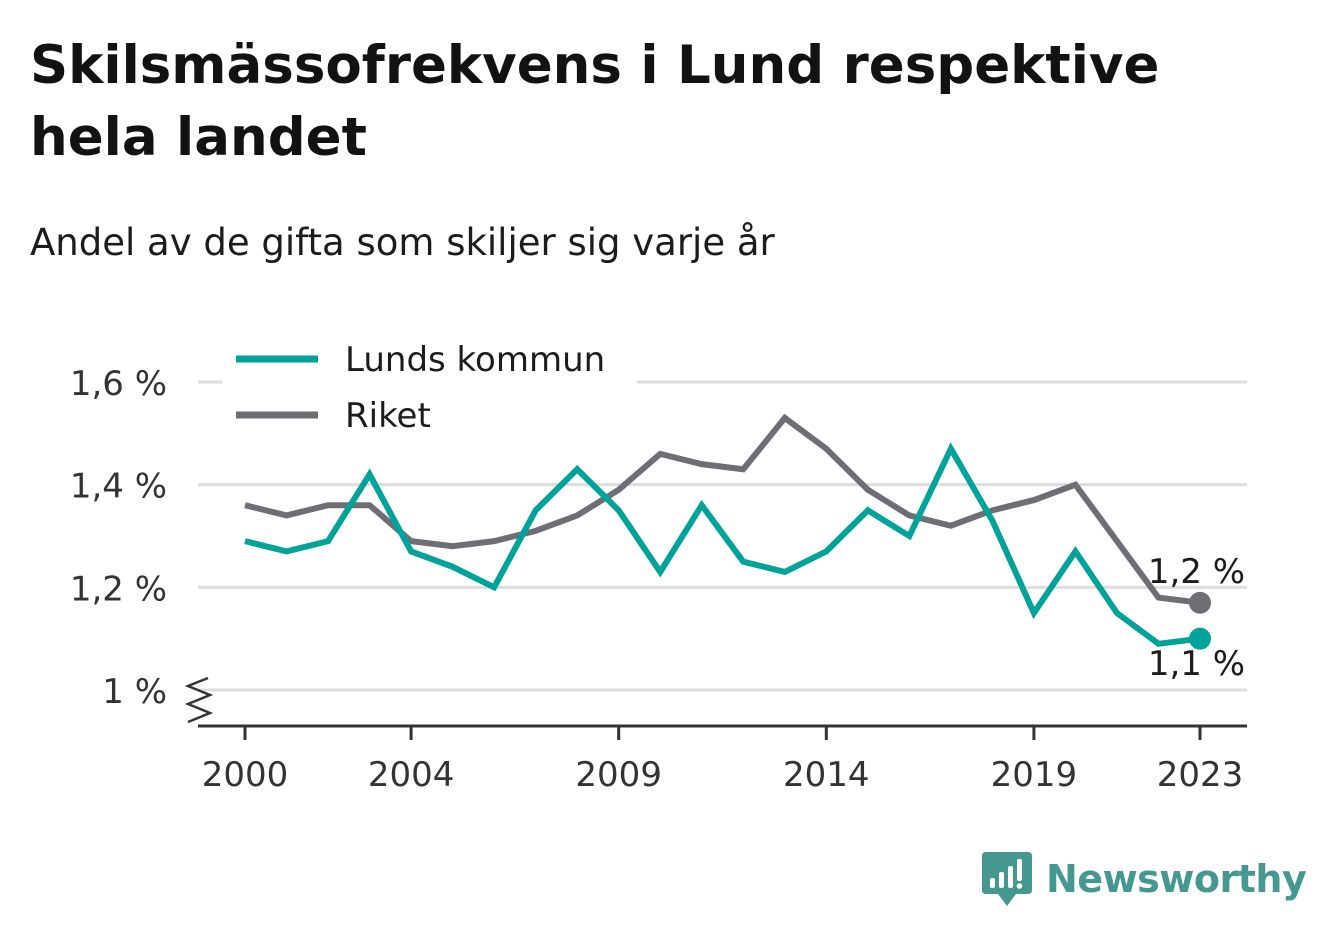 The height and width of the screenshot is (939, 1322). I want to click on legend: Lunds kommun Riket, so click(429, 389).